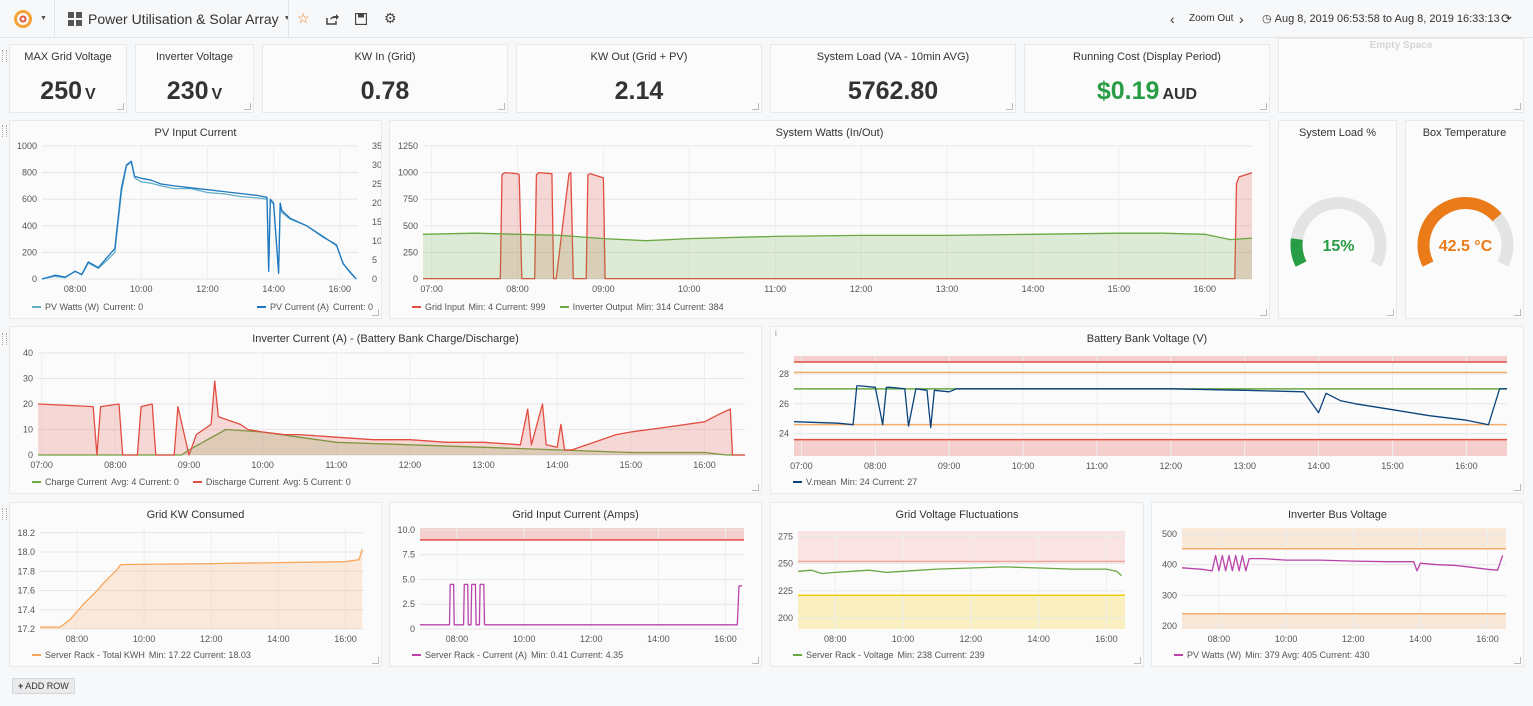  Describe the element at coordinates (643, 307) in the screenshot. I see `legend-item: Inverter Output Min: 314 Current: 384` at that location.